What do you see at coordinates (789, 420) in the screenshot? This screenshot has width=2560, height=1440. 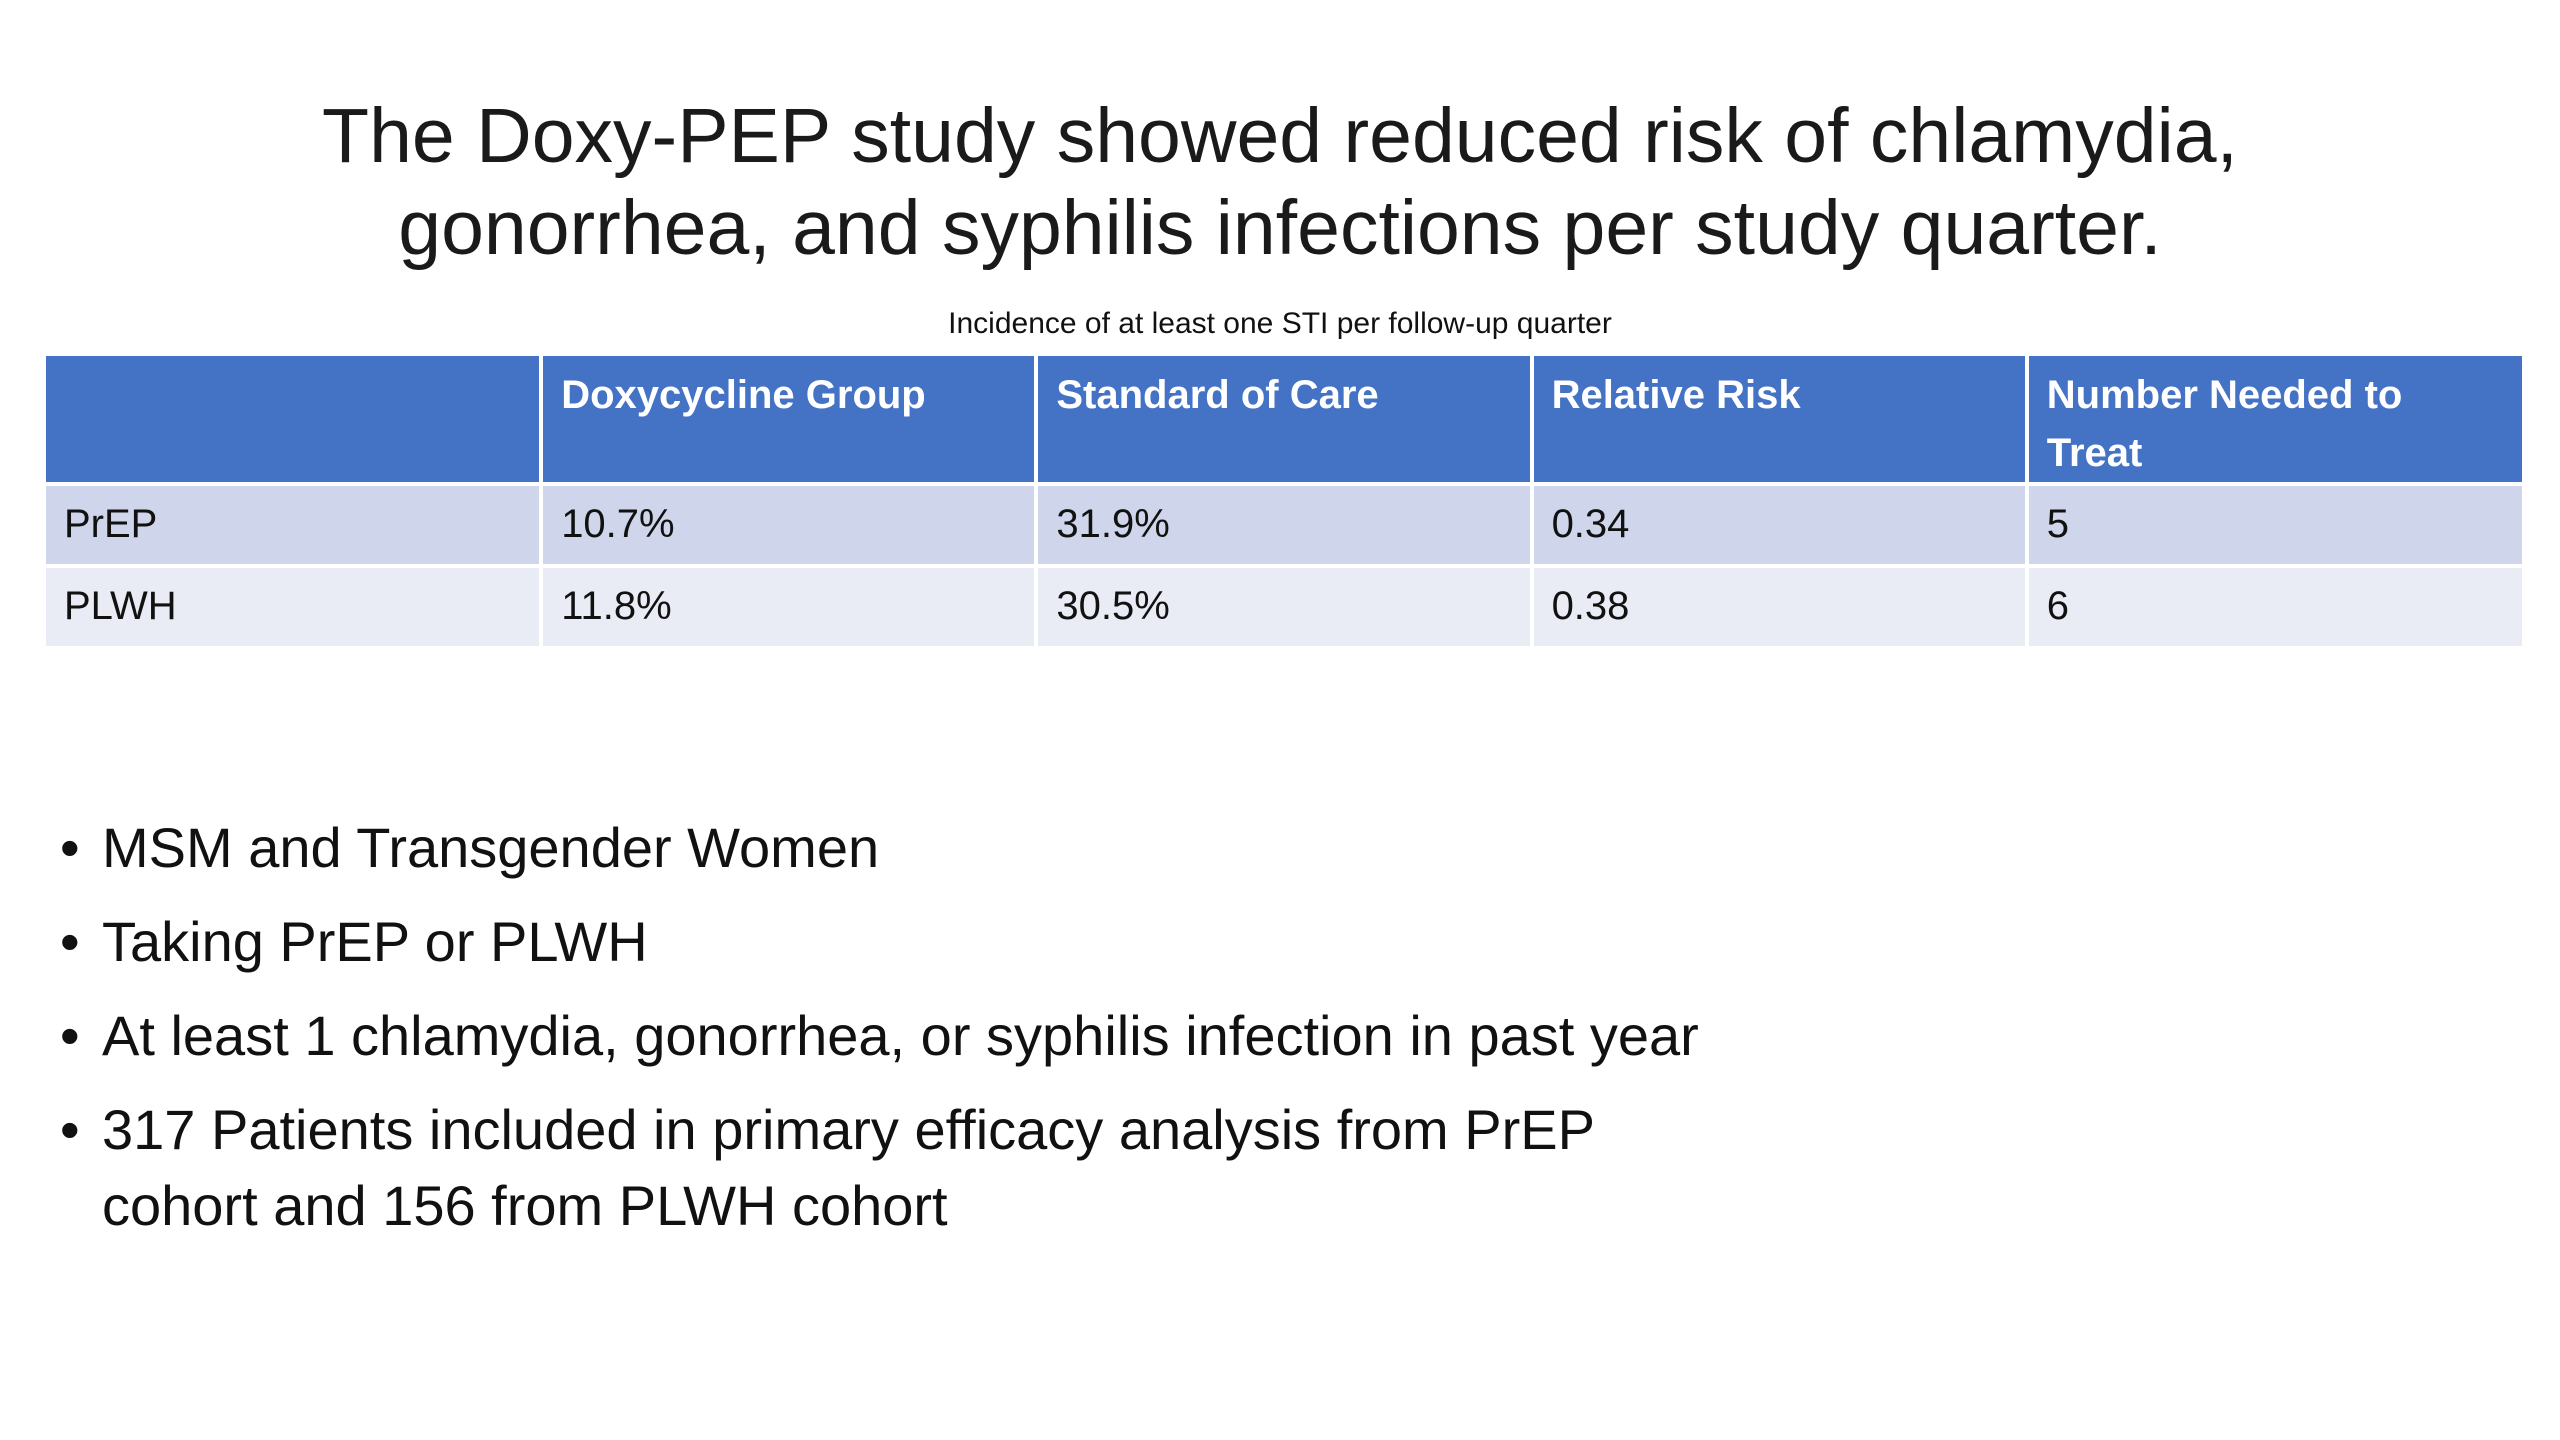 I see `header-doxycycline-group: Doxycycline Group` at bounding box center [789, 420].